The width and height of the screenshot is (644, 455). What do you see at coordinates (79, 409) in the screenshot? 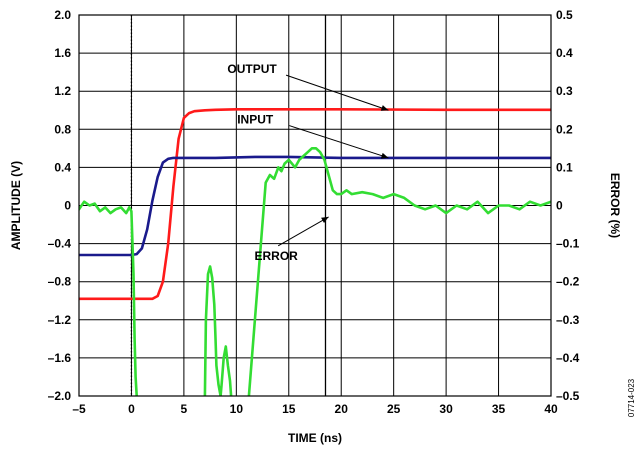
I see `x-tick-label: –5` at bounding box center [79, 409].